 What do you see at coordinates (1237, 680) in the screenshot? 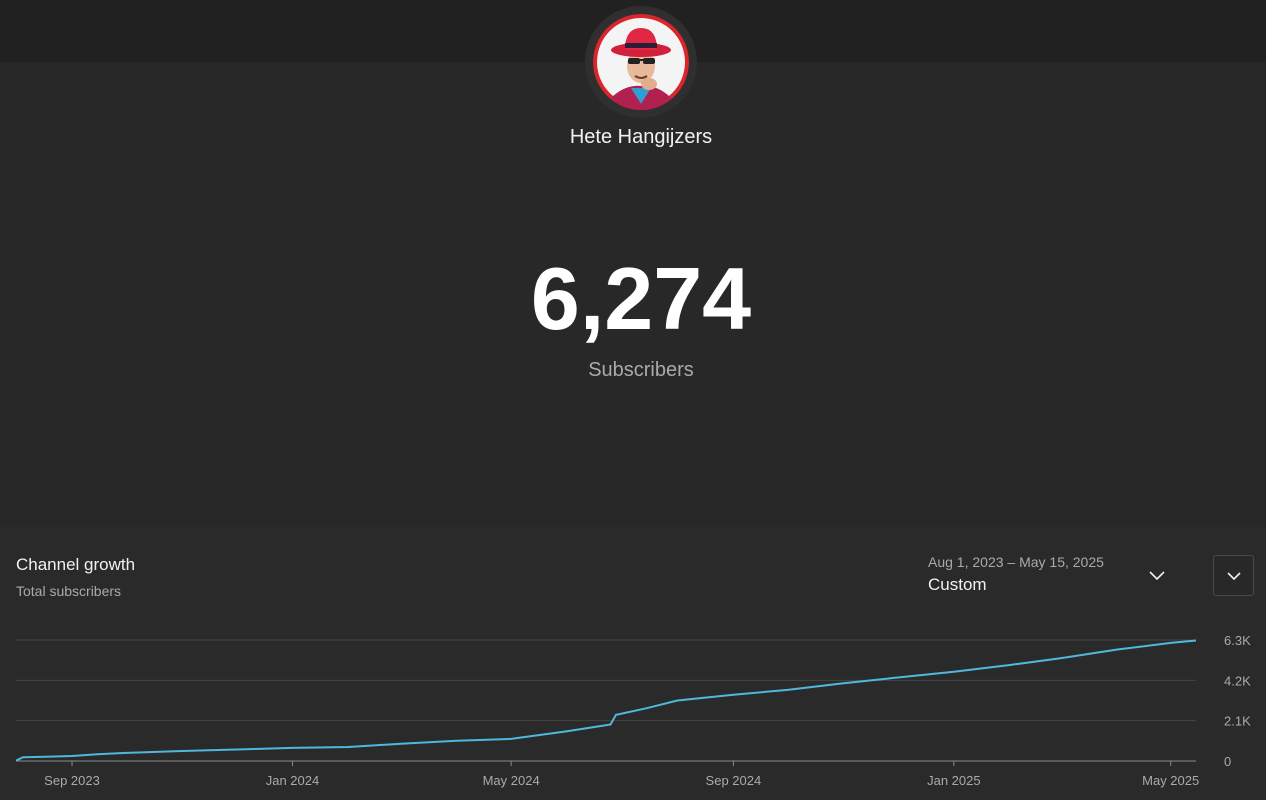
I see `y-tick-label: 4.2K` at bounding box center [1237, 680].